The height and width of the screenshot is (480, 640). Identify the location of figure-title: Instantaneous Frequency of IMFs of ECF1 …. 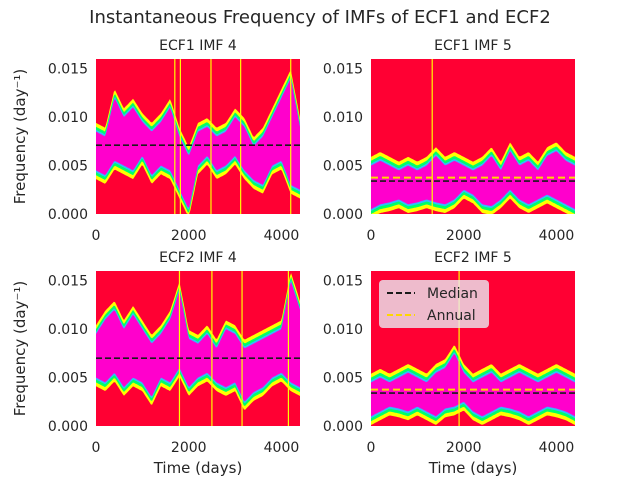
(320, 17).